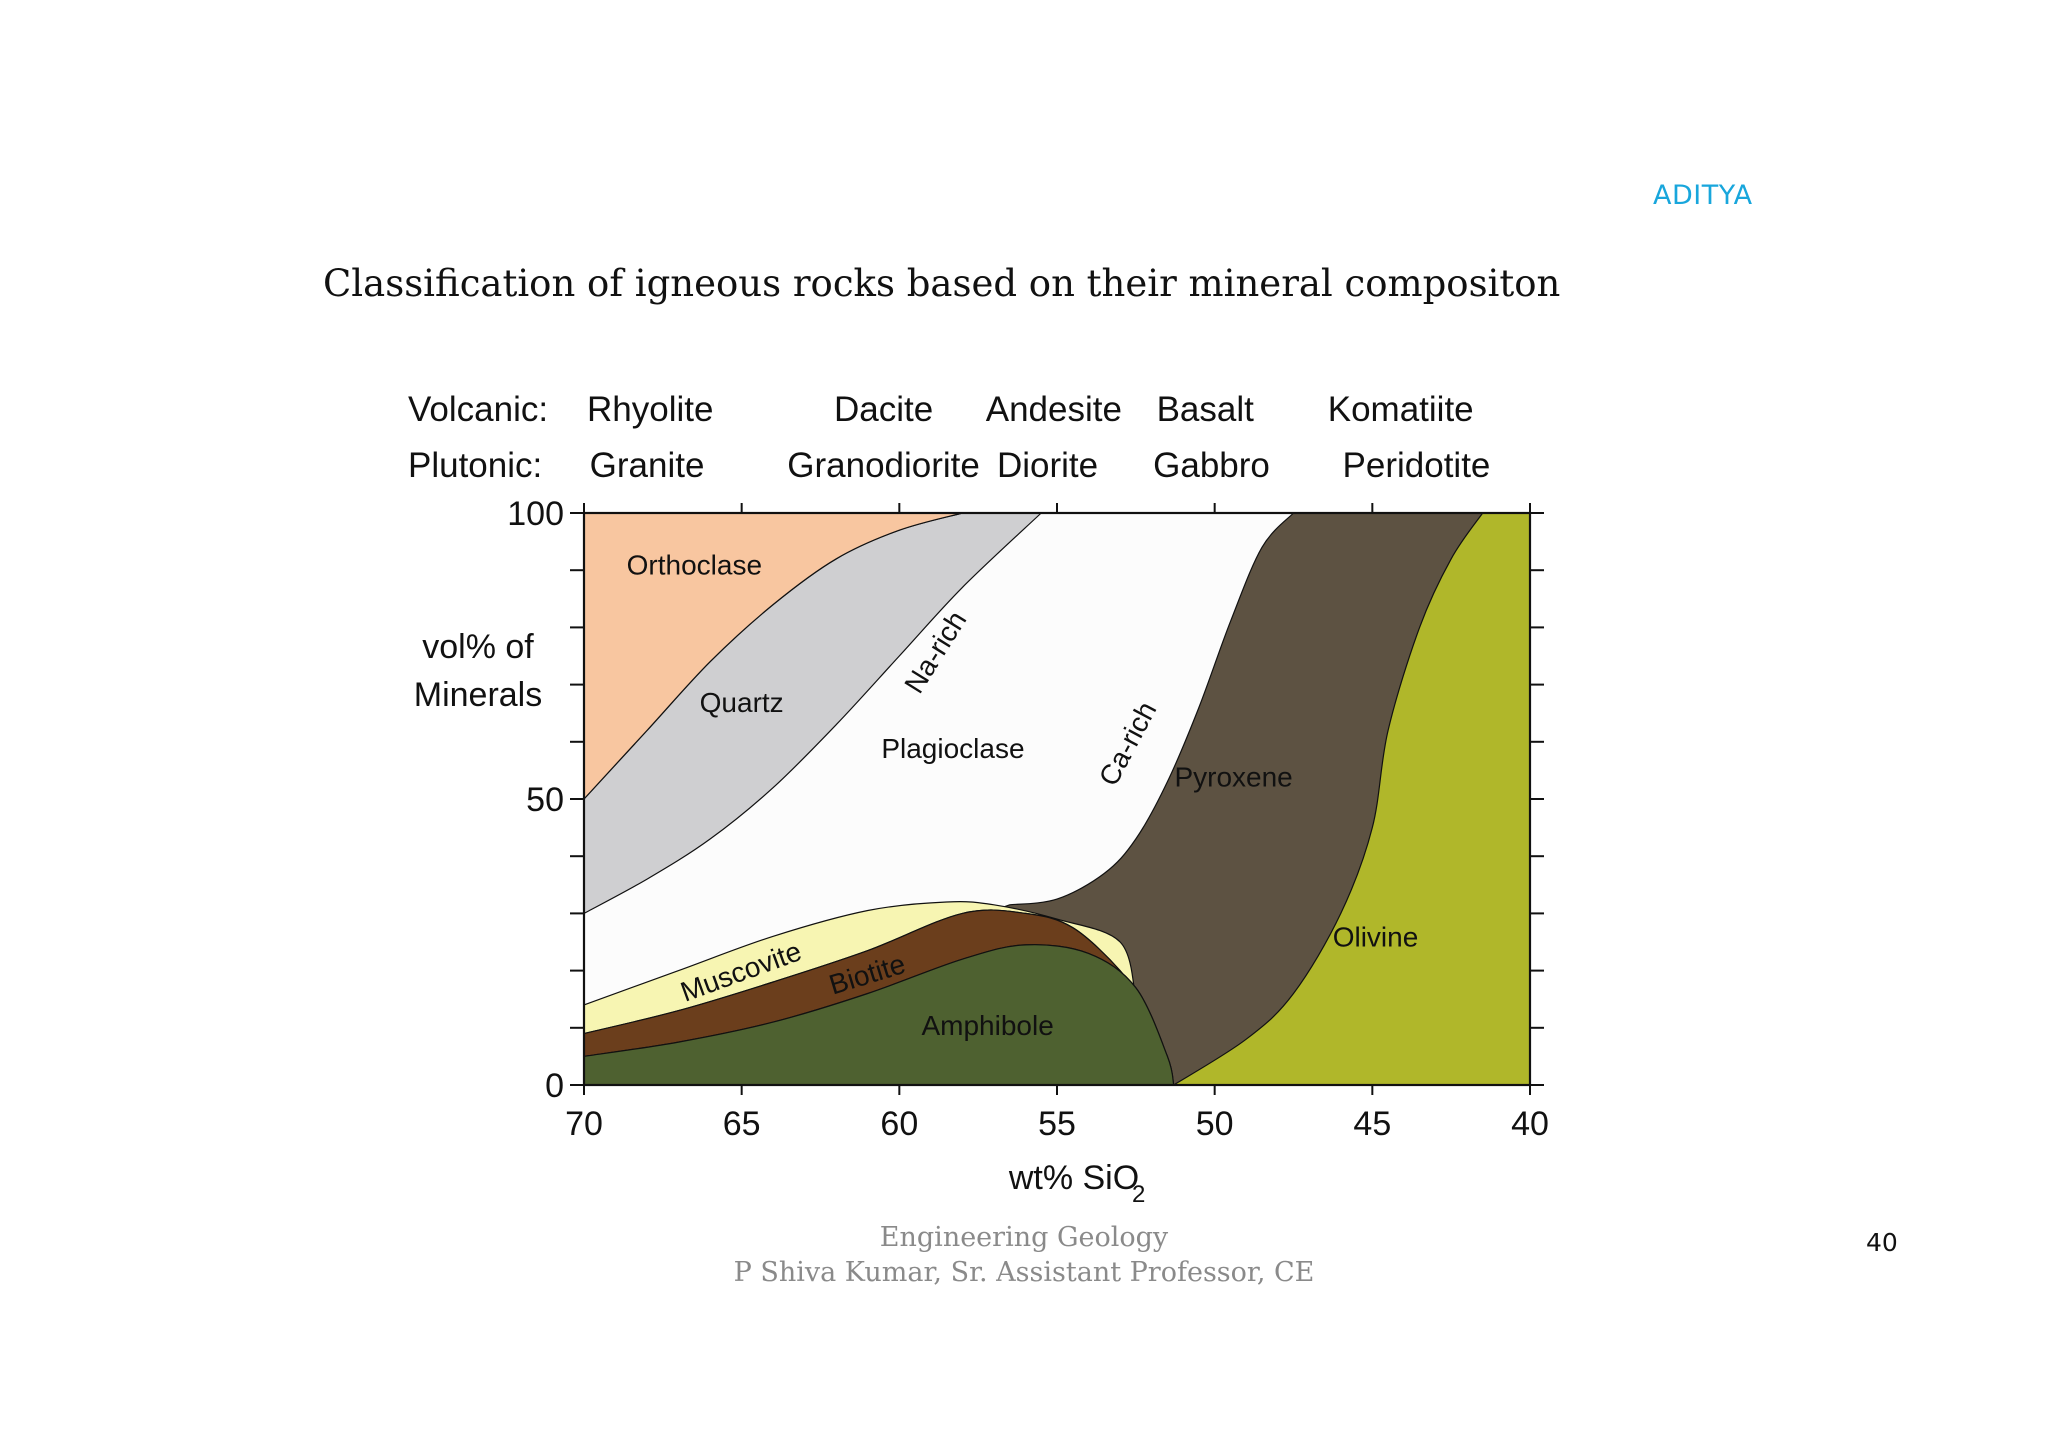 The width and height of the screenshot is (2048, 1448). What do you see at coordinates (1530, 1124) in the screenshot?
I see `x-tick-label: 40` at bounding box center [1530, 1124].